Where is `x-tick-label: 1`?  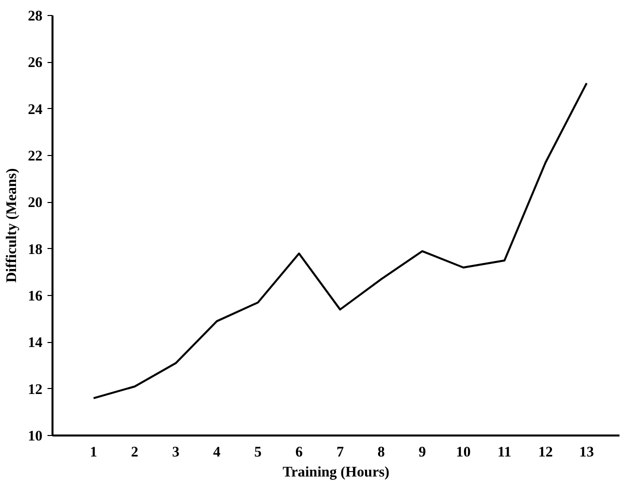 x-tick-label: 1 is located at coordinates (94, 452).